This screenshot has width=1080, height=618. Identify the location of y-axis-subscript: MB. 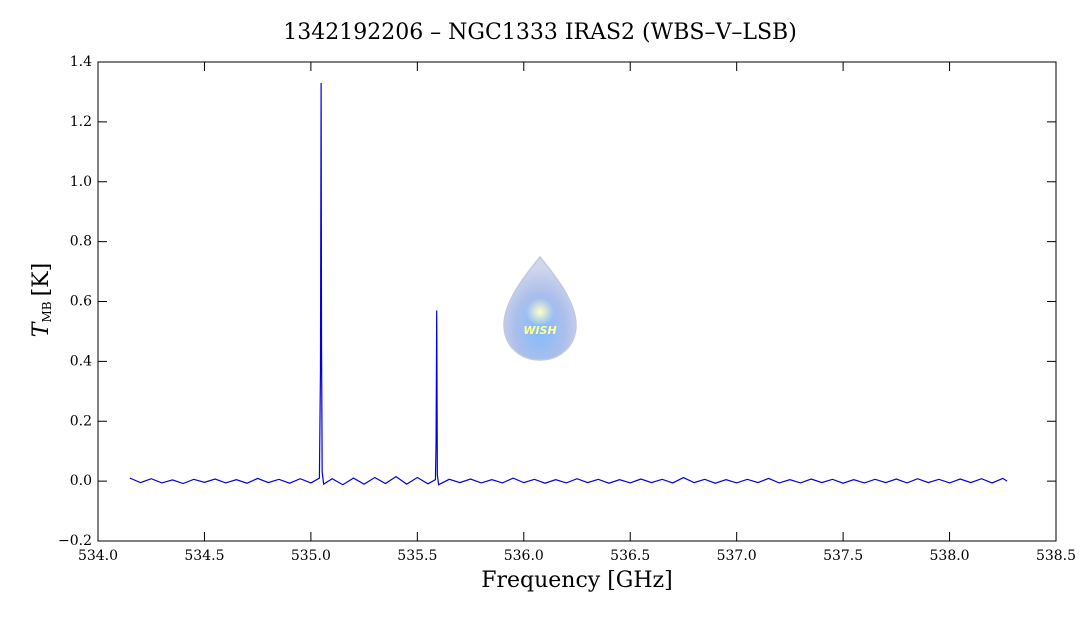
(47, 311).